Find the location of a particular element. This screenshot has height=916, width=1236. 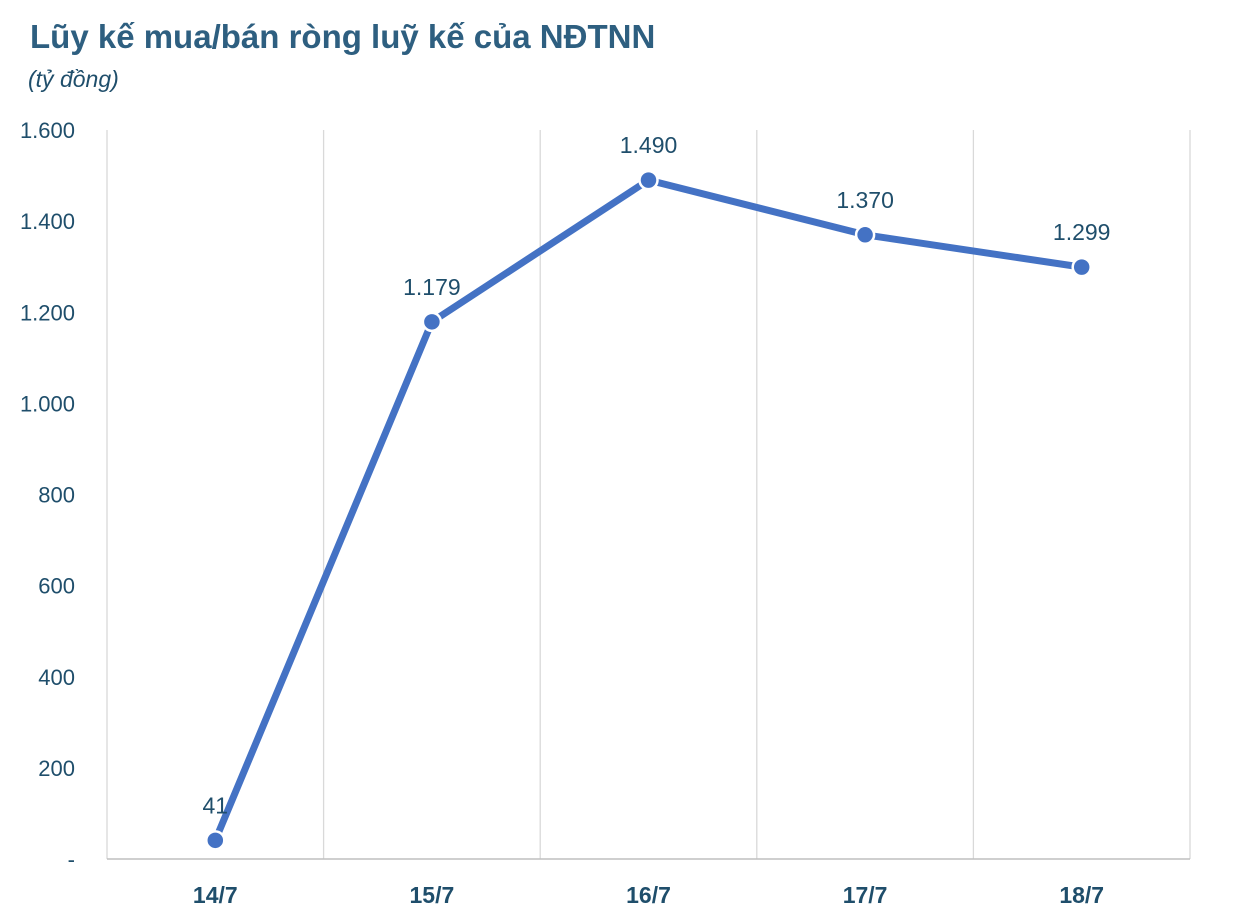

chart-title: Lũy kế mua/bán ròng luỹ kế của NĐTNN is located at coordinates (343, 36).